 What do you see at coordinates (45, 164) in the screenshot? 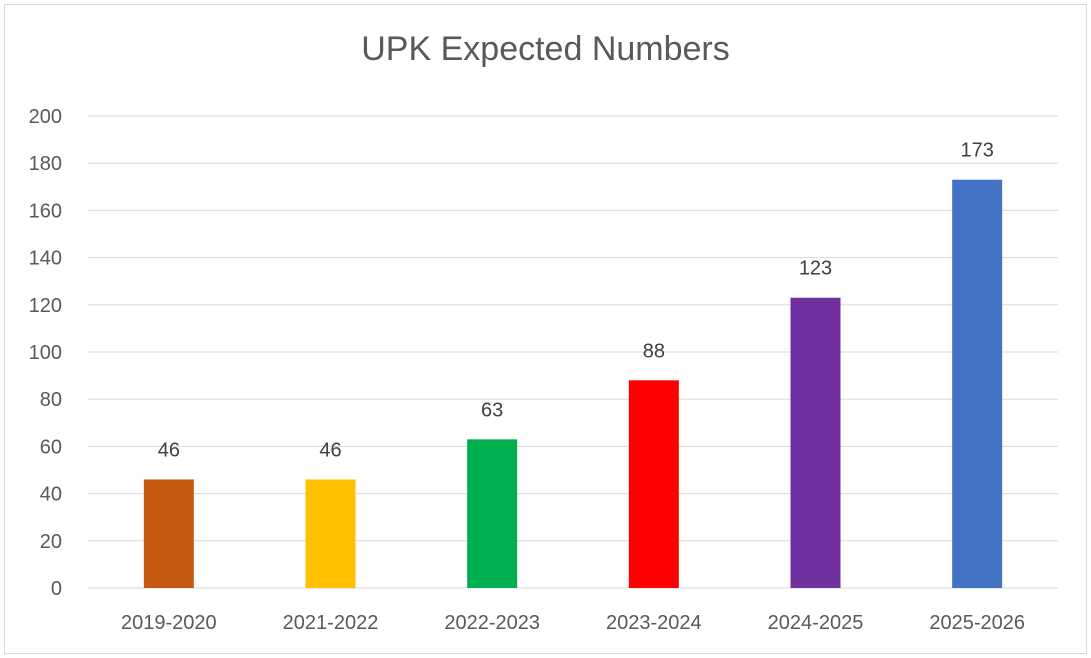
I see `y-tick-label: 180` at bounding box center [45, 164].